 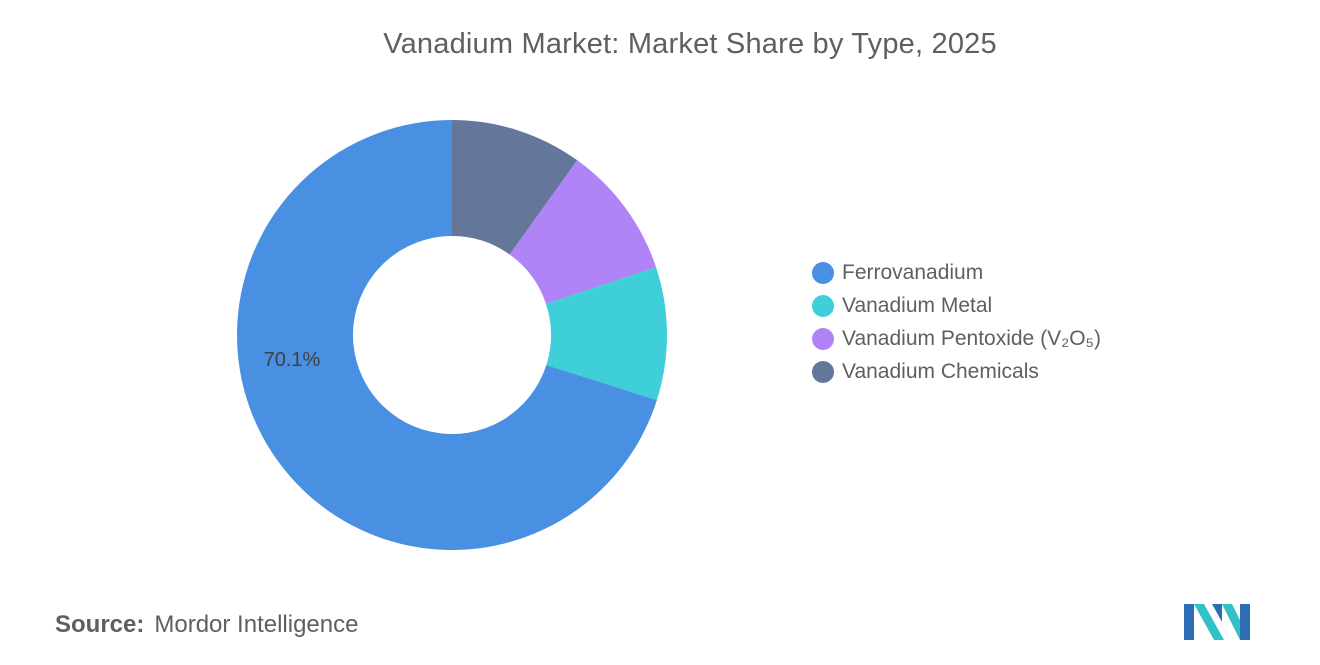 What do you see at coordinates (100, 624) in the screenshot?
I see `source-label: Source:` at bounding box center [100, 624].